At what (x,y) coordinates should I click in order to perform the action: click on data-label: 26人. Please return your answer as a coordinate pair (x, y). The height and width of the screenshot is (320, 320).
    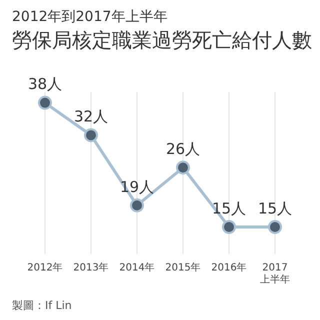
    Looking at the image, I should click on (183, 149).